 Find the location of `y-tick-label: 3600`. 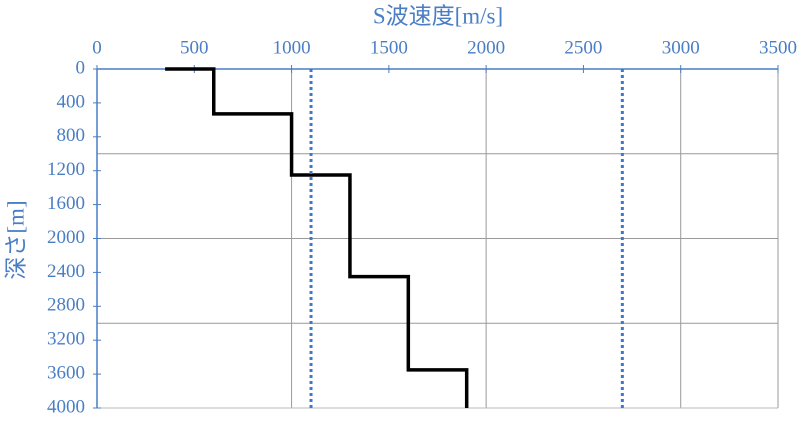

y-tick-label: 3600 is located at coordinates (66, 372).